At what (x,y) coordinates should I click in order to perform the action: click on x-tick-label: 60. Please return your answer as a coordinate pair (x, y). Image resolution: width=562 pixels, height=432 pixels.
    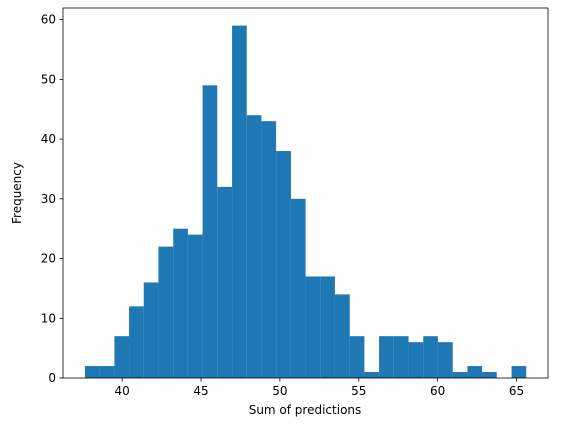
    Looking at the image, I should click on (437, 391).